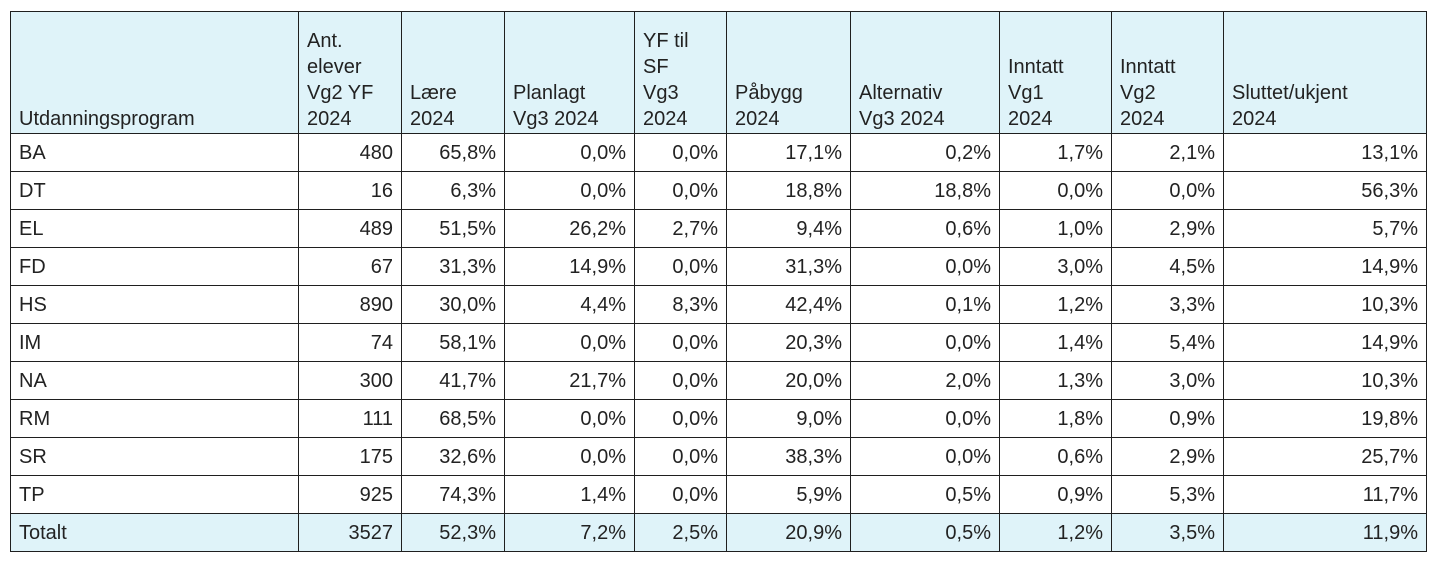 This screenshot has height=561, width=1440. Describe the element at coordinates (788, 494) in the screenshot. I see `value-cell: 5,9%` at that location.